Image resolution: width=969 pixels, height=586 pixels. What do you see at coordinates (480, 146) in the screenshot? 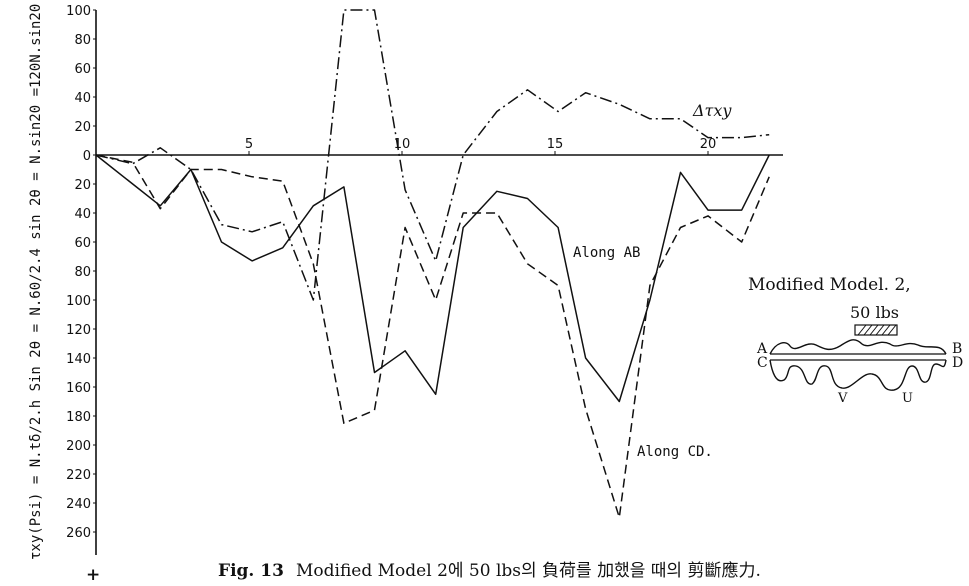
I see `x-tick-group: 5 10 15 20` at bounding box center [480, 146].